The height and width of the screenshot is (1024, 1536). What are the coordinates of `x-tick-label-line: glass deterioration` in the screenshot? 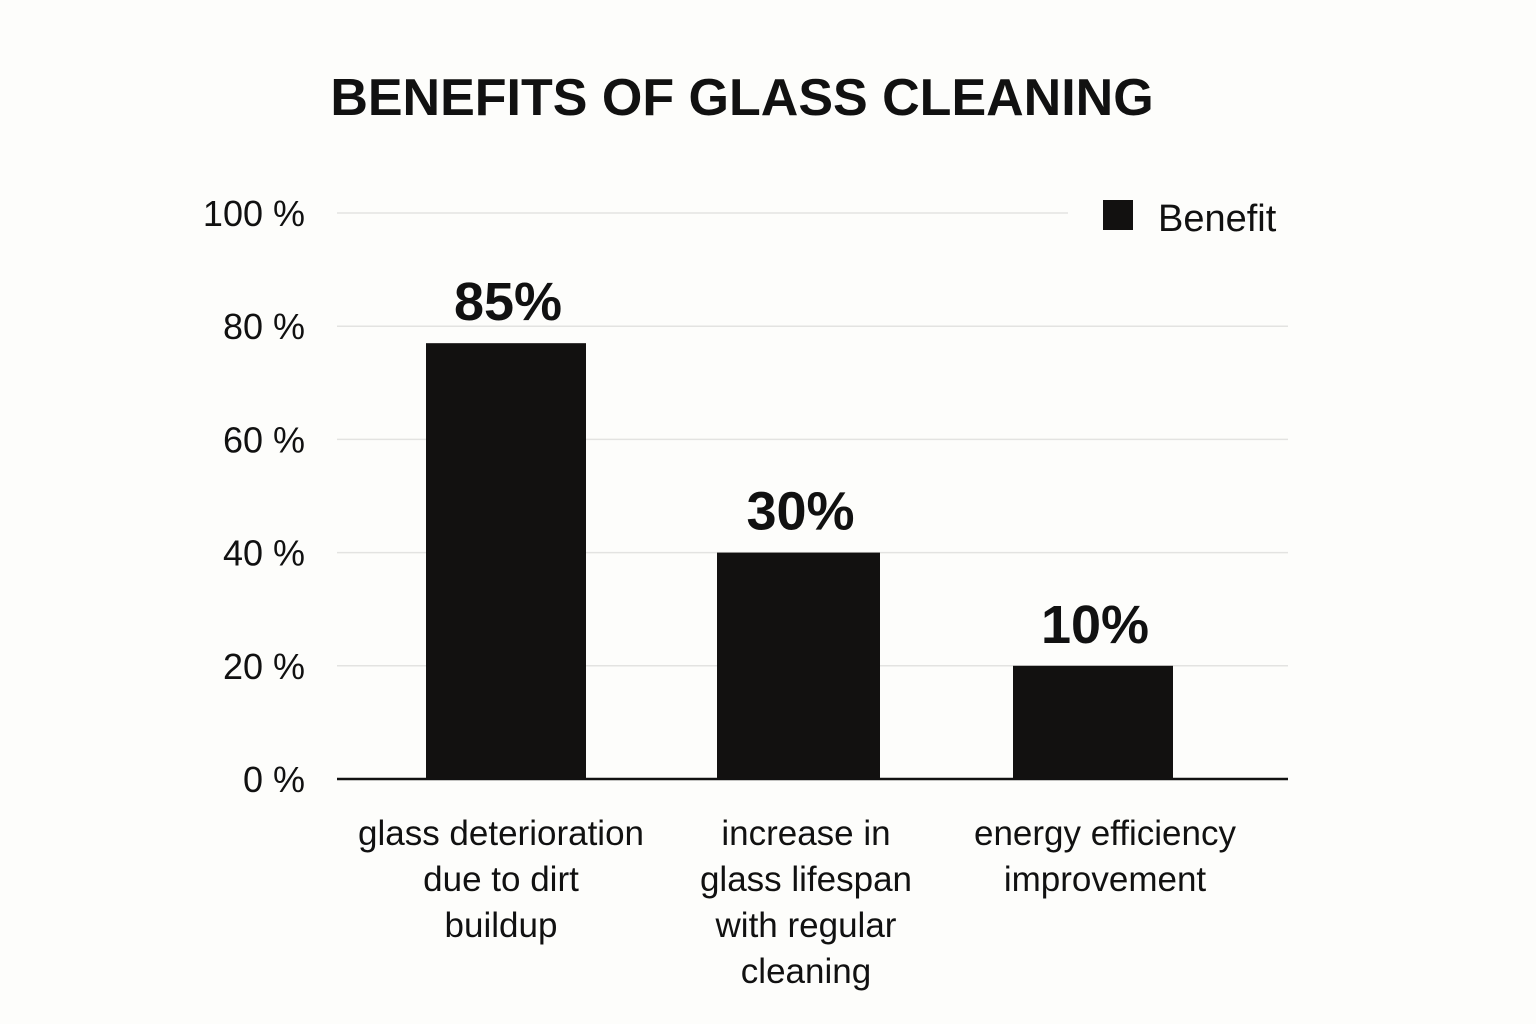 It's located at (501, 833).